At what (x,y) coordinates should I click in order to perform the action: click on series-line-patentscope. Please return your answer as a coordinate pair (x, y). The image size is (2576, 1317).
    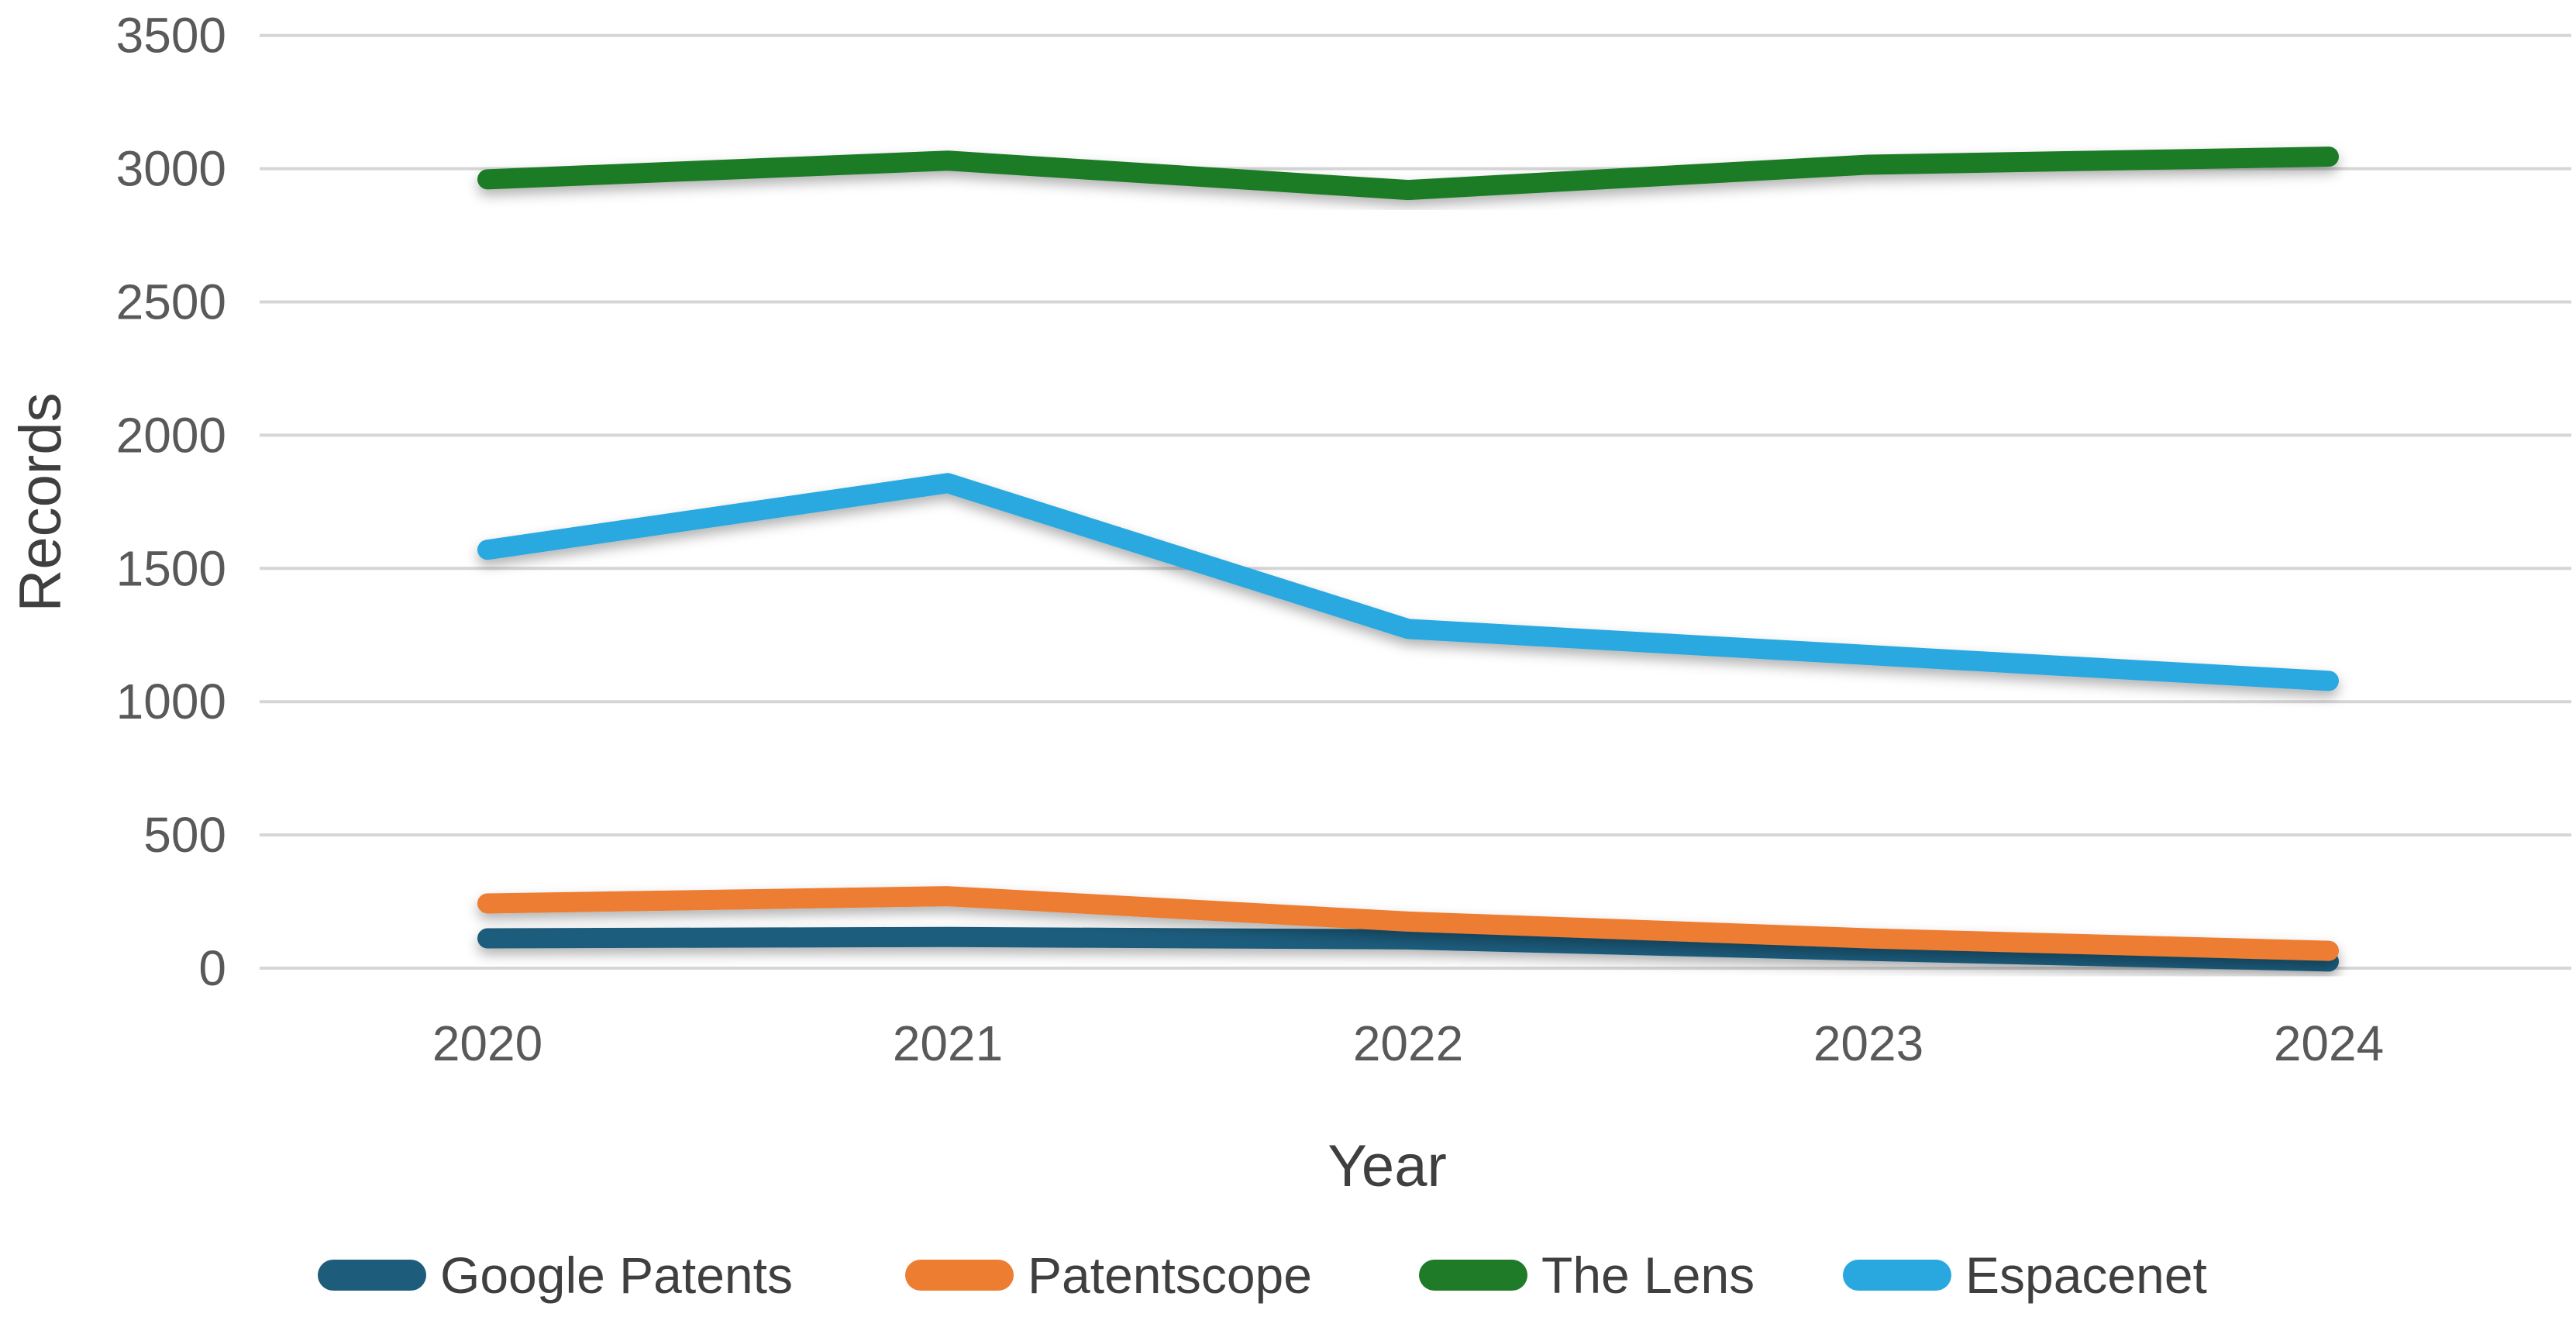
    Looking at the image, I should click on (1408, 923).